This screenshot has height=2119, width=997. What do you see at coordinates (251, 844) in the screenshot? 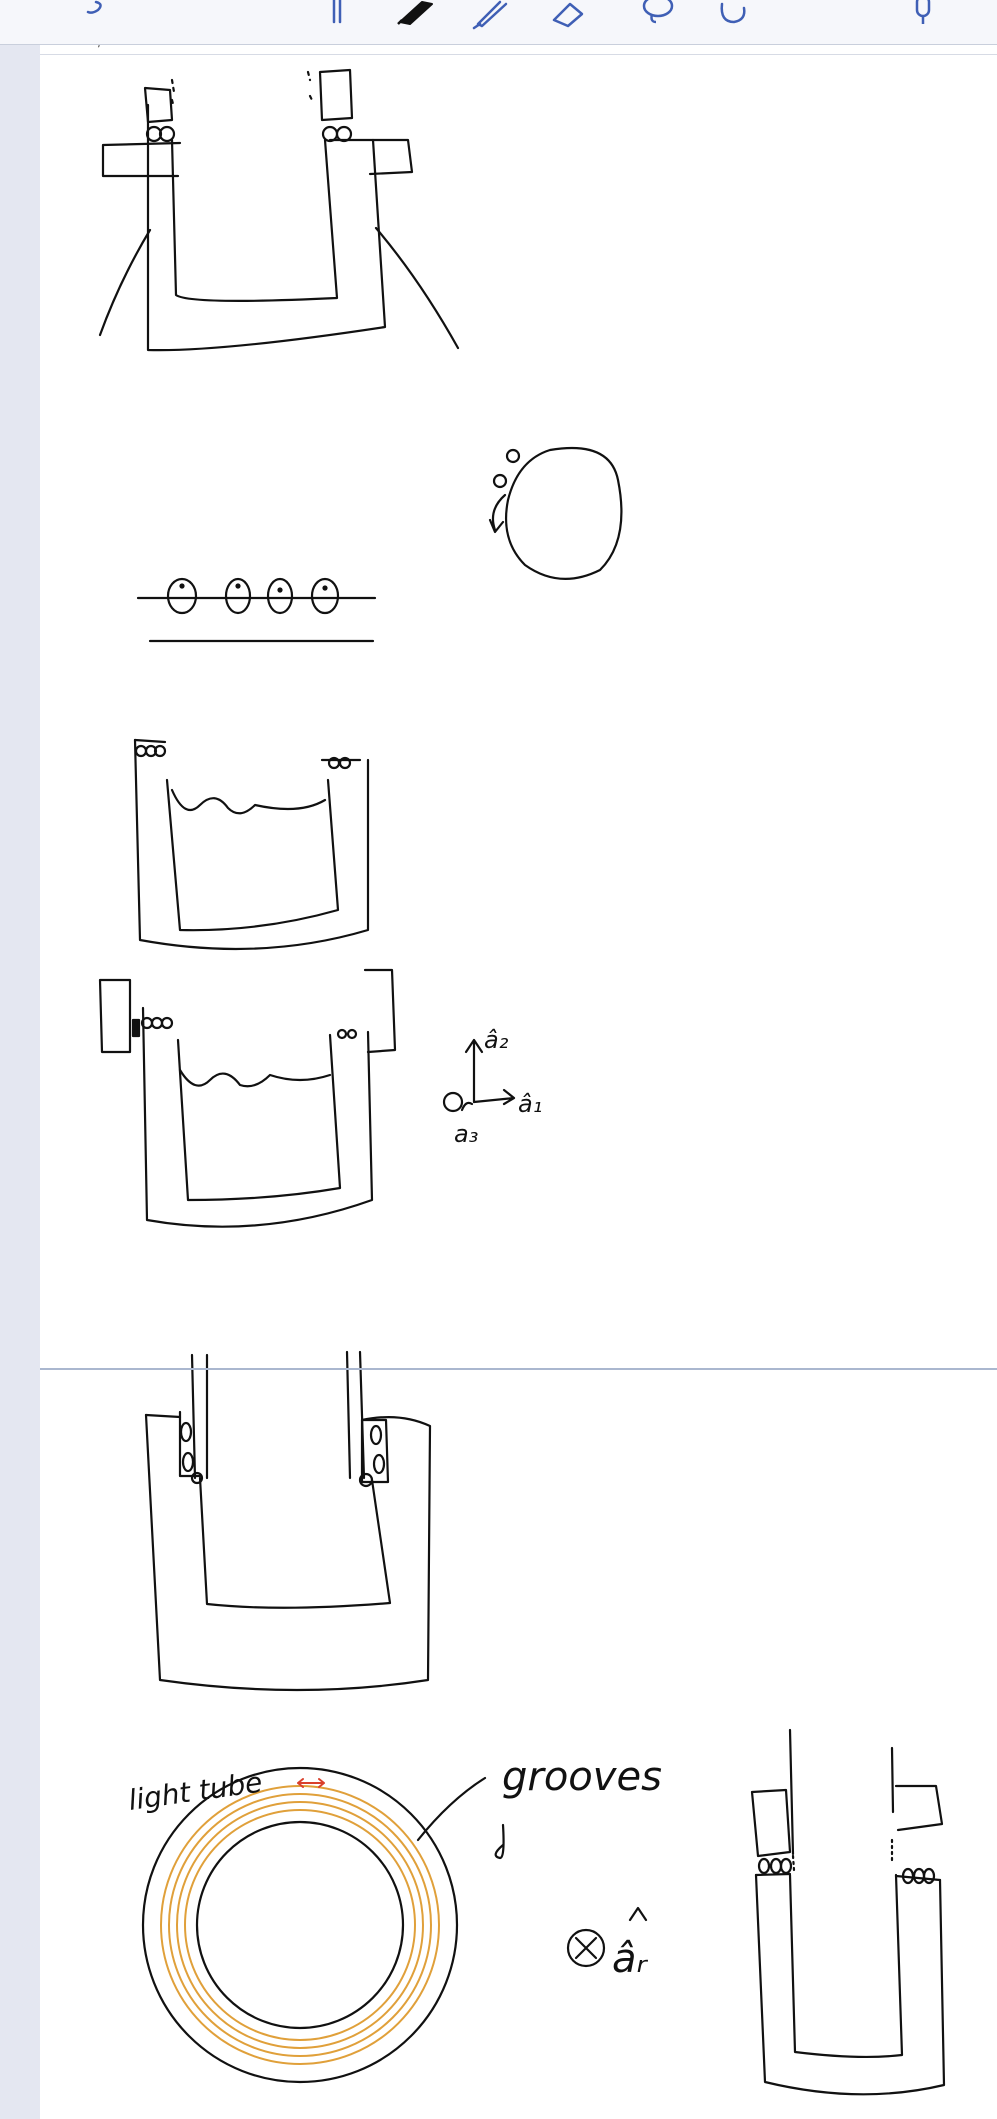
I see `u-tube-liquid-sketch` at bounding box center [251, 844].